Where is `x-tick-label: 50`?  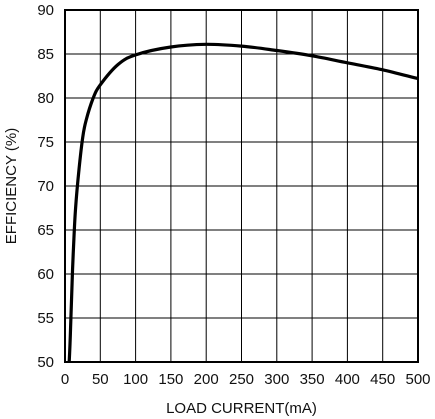 x-tick-label: 50 is located at coordinates (100, 379).